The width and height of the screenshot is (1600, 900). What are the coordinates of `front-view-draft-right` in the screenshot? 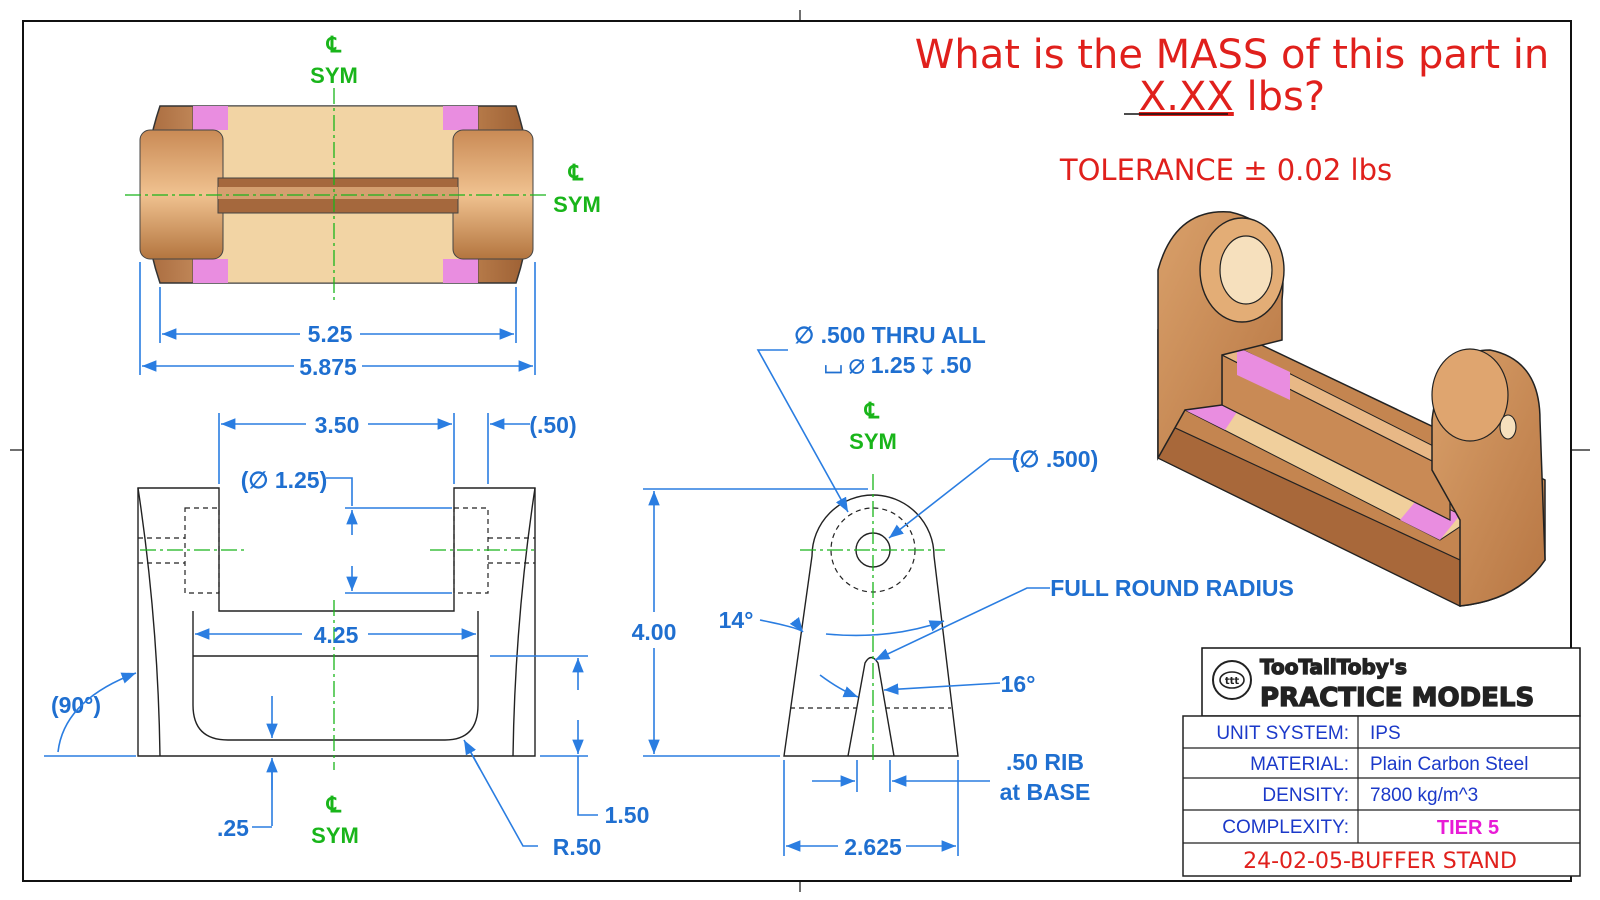 It's located at (524, 622).